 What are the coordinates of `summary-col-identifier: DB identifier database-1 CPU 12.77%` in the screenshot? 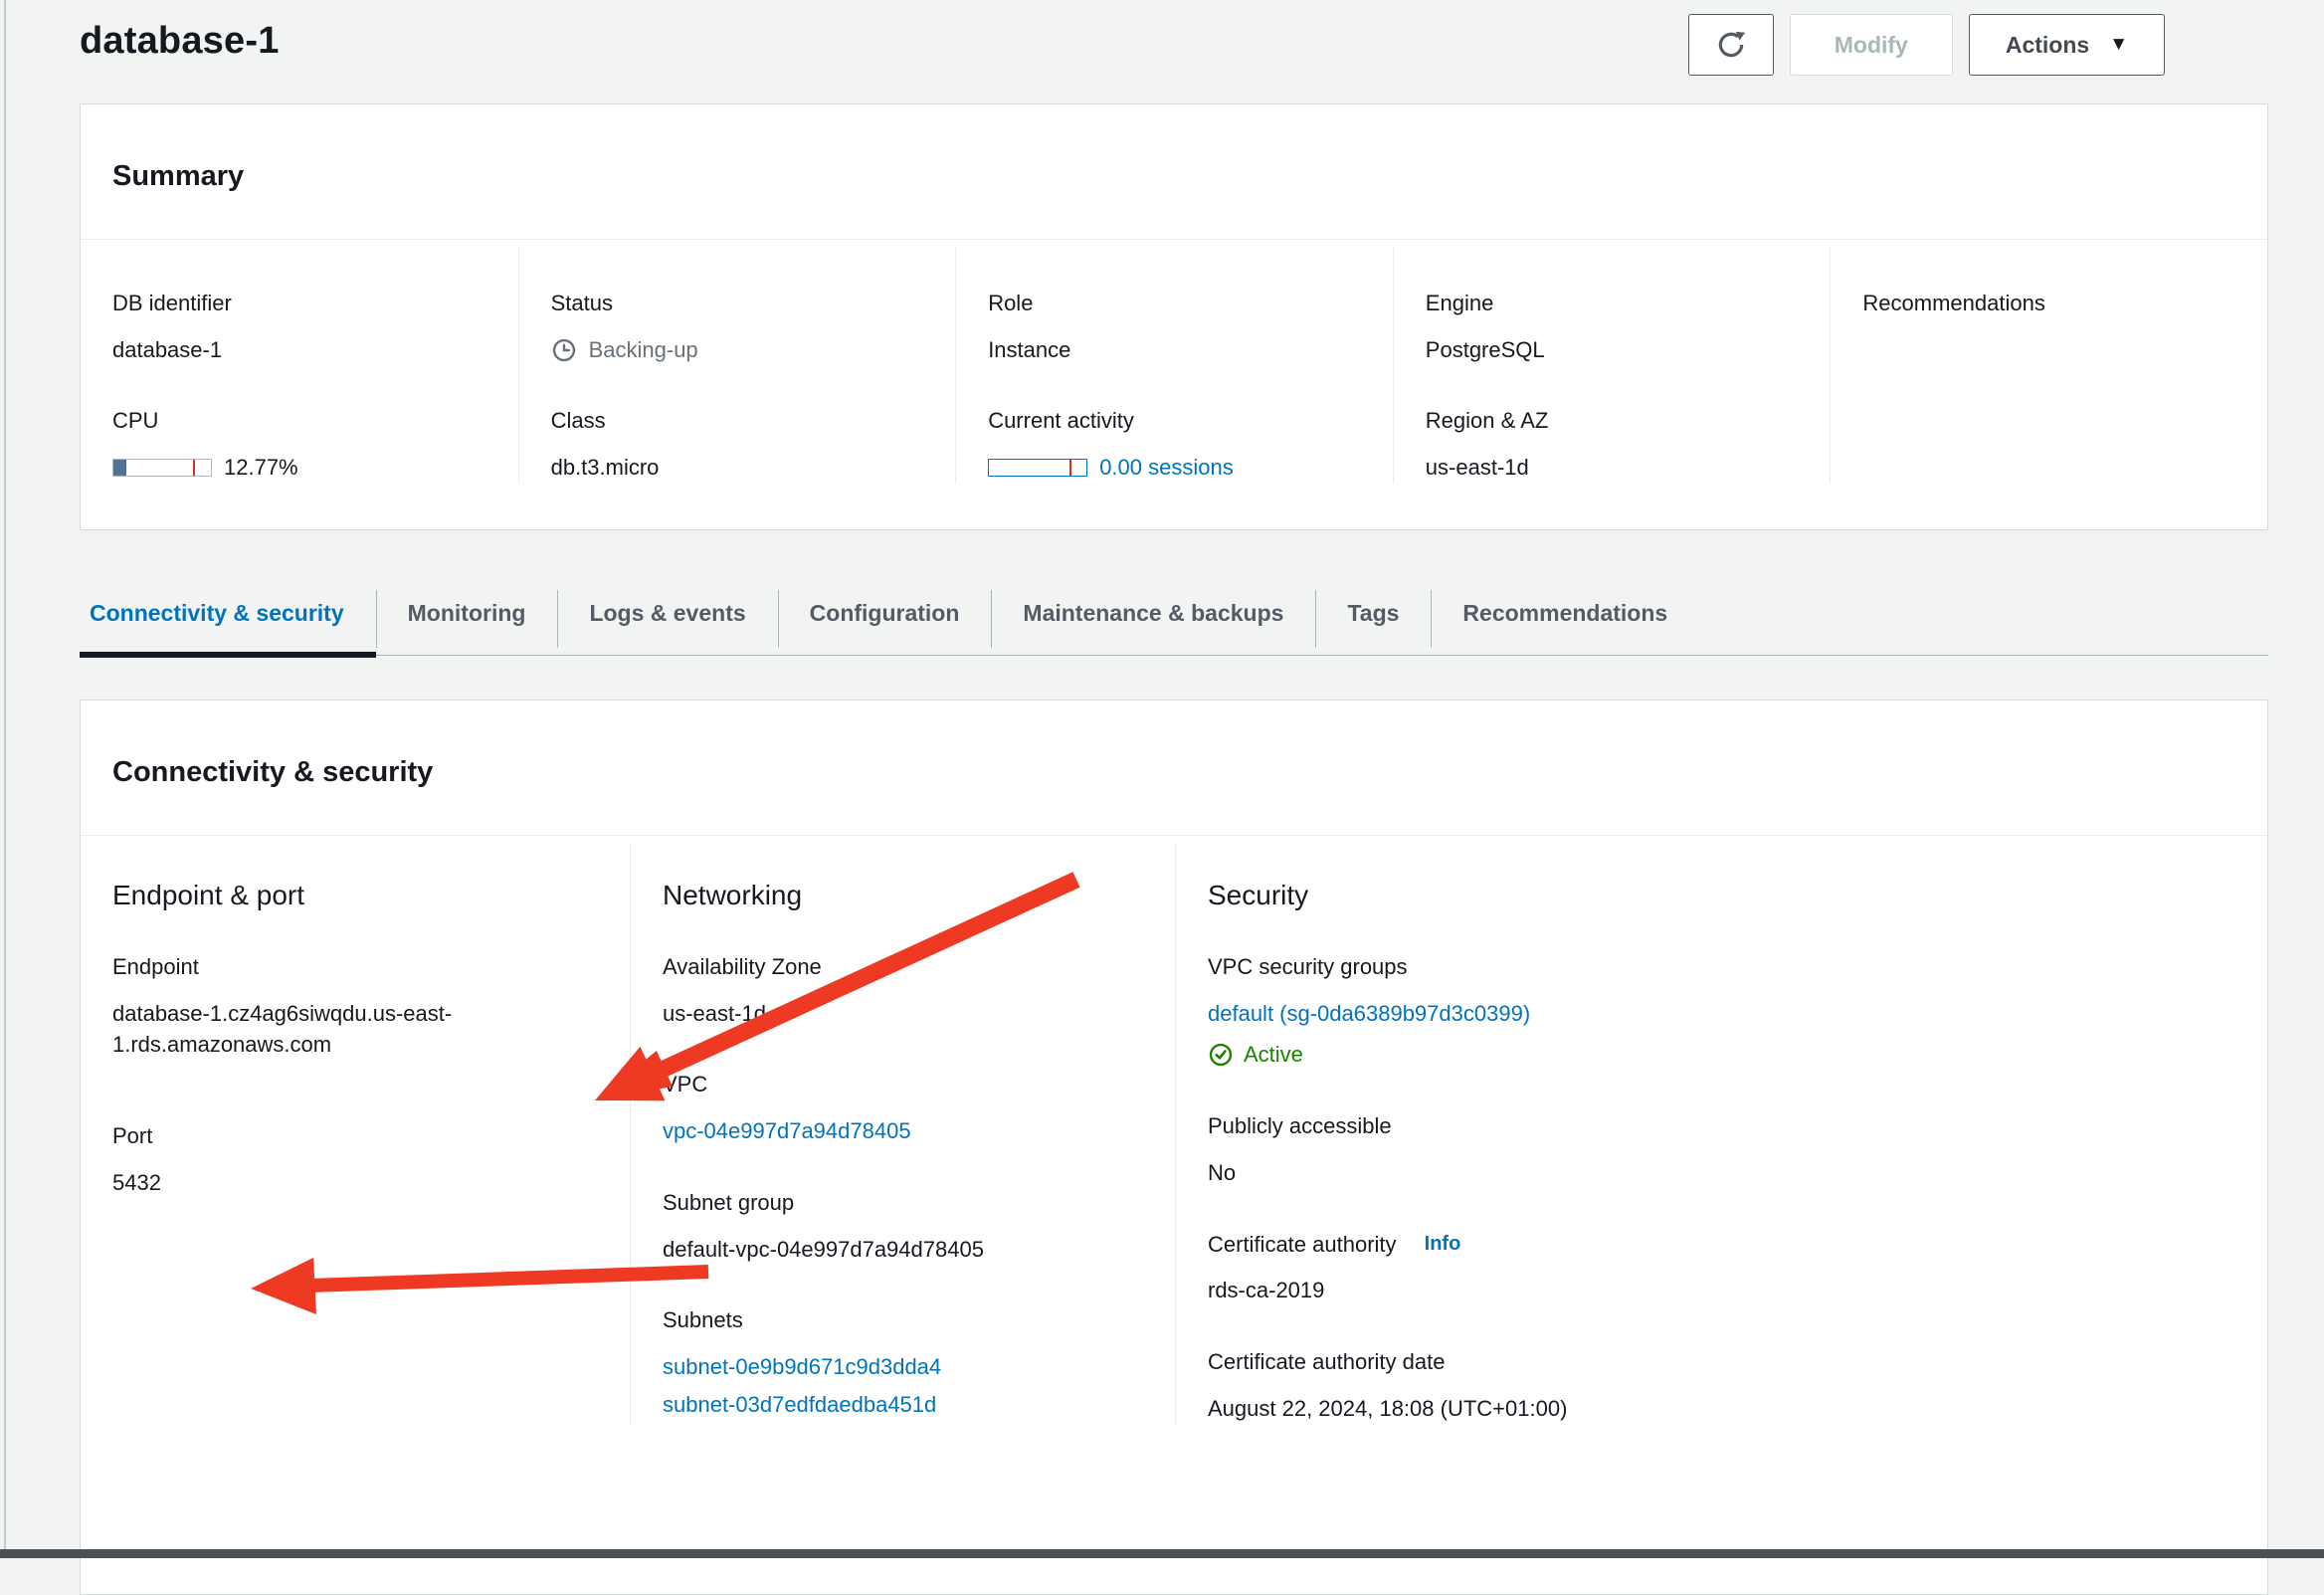 It's located at (300, 366).